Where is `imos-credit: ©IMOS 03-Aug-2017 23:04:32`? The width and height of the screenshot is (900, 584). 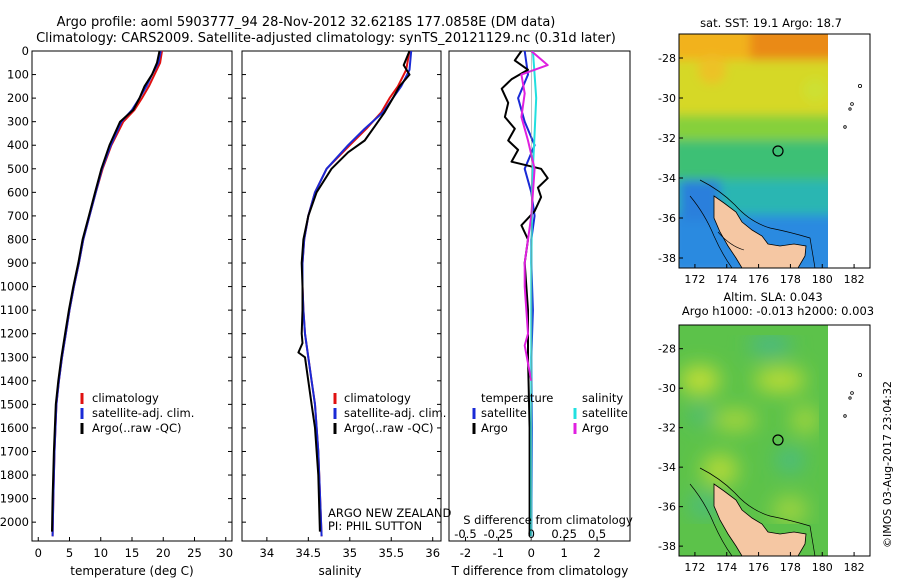 imos-credit: ©IMOS 03-Aug-2017 23:04:32 is located at coordinates (887, 464).